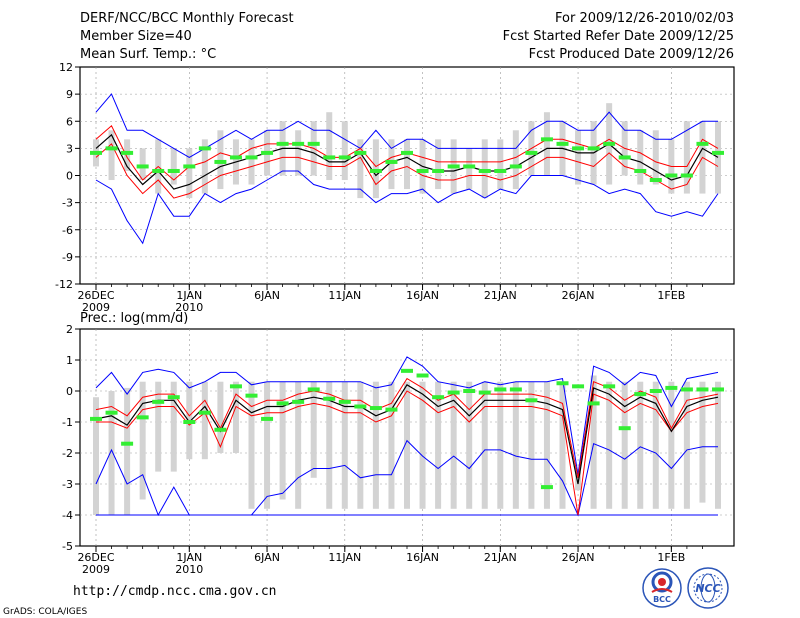  I want to click on y-tick-label: -6, so click(67, 230).